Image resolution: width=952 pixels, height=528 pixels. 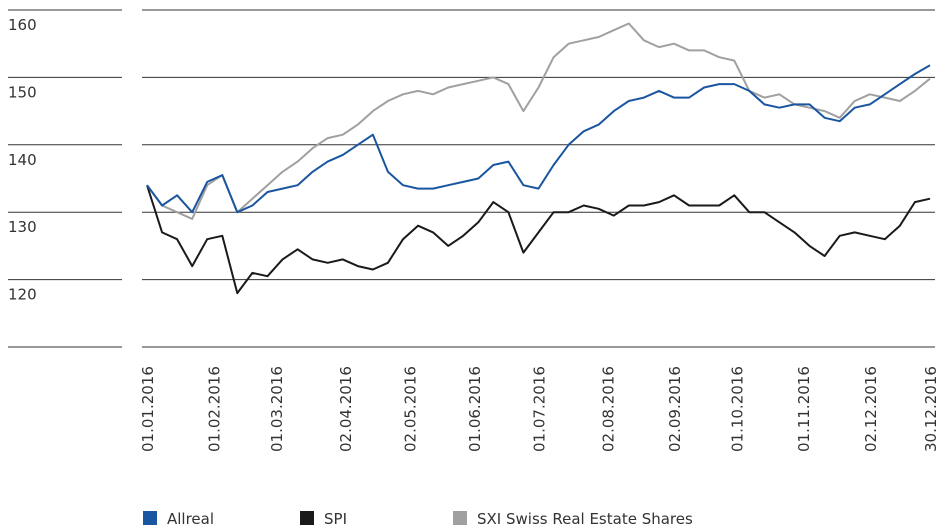 What do you see at coordinates (190, 519) in the screenshot?
I see `legend-label: Allreal` at bounding box center [190, 519].